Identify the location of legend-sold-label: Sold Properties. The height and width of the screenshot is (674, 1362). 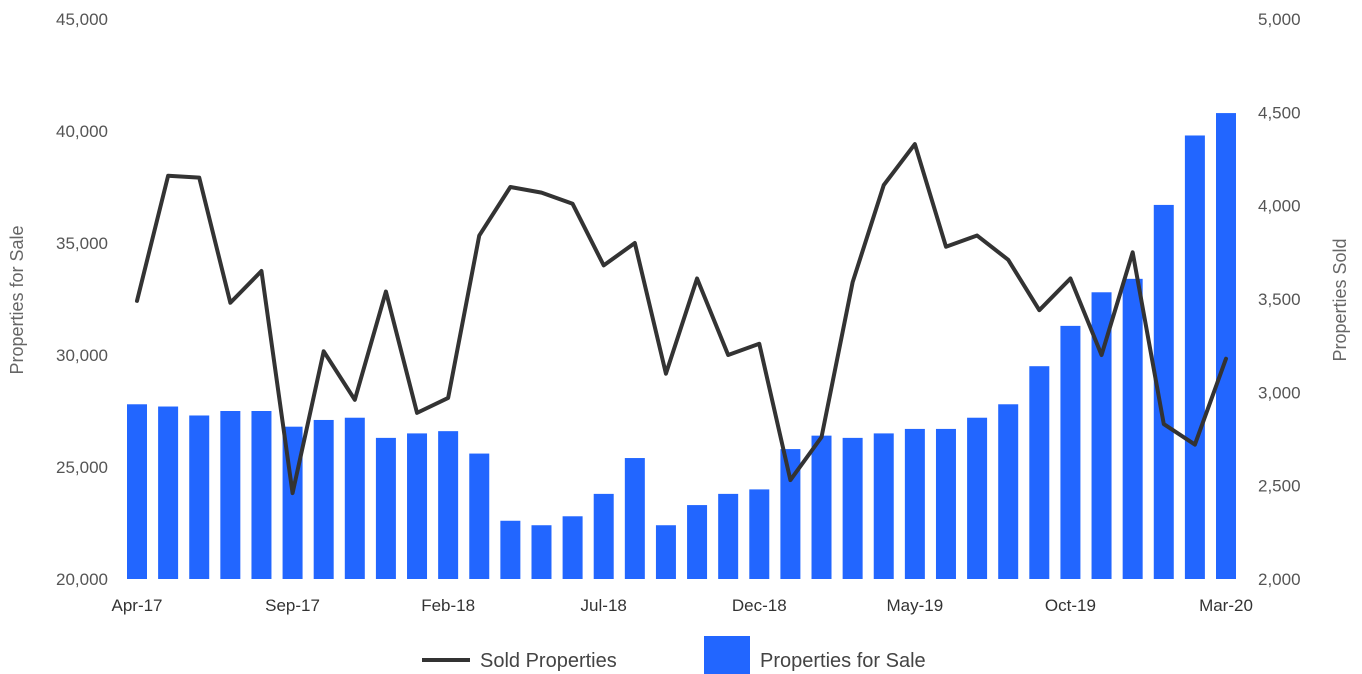
(548, 661).